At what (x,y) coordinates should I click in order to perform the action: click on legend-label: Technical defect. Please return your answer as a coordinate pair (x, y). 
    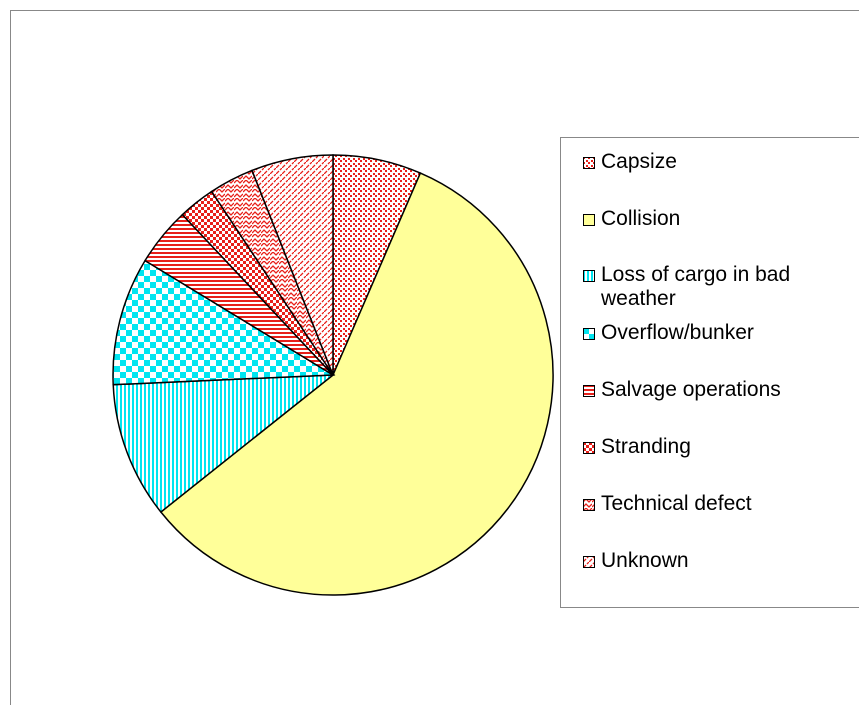
    Looking at the image, I should click on (676, 503).